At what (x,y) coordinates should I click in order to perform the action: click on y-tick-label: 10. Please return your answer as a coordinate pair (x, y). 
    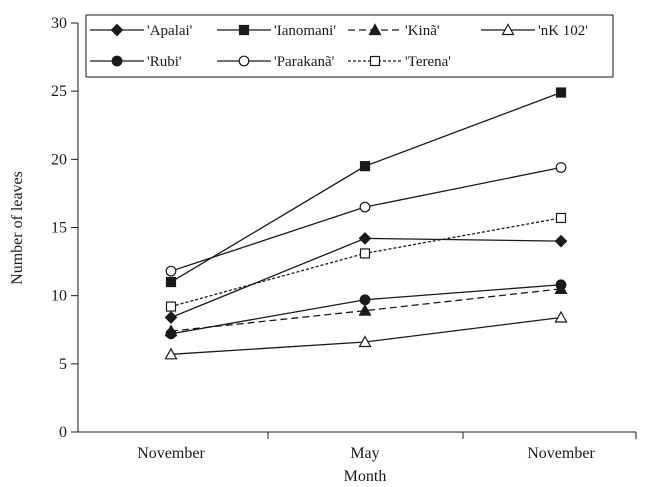
    Looking at the image, I should click on (59, 296).